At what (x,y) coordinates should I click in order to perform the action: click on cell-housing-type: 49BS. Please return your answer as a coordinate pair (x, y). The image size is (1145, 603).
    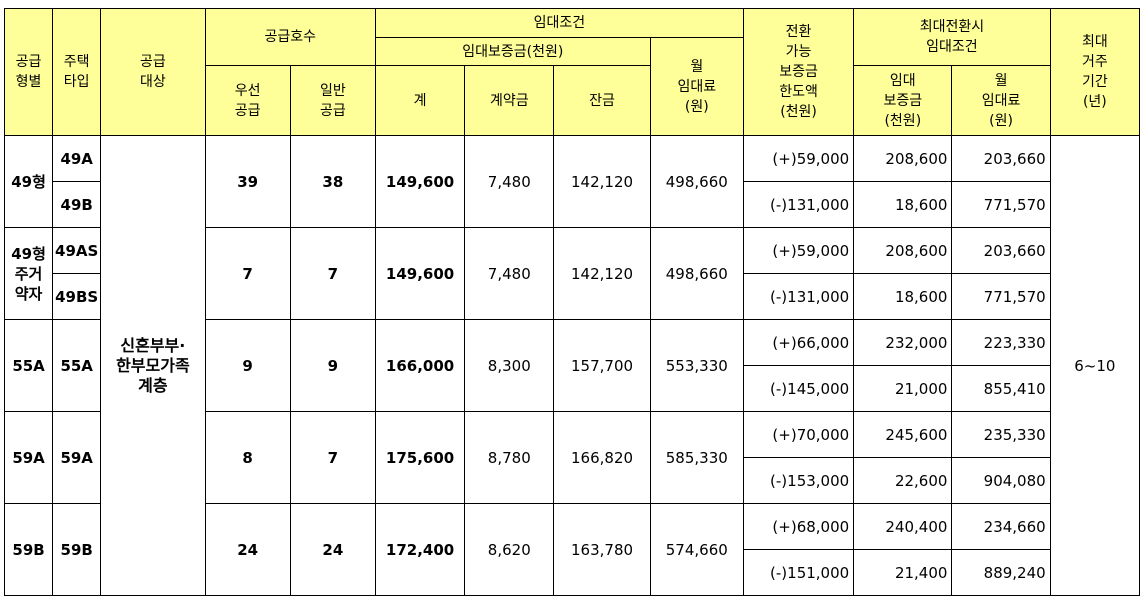
    Looking at the image, I should click on (77, 296).